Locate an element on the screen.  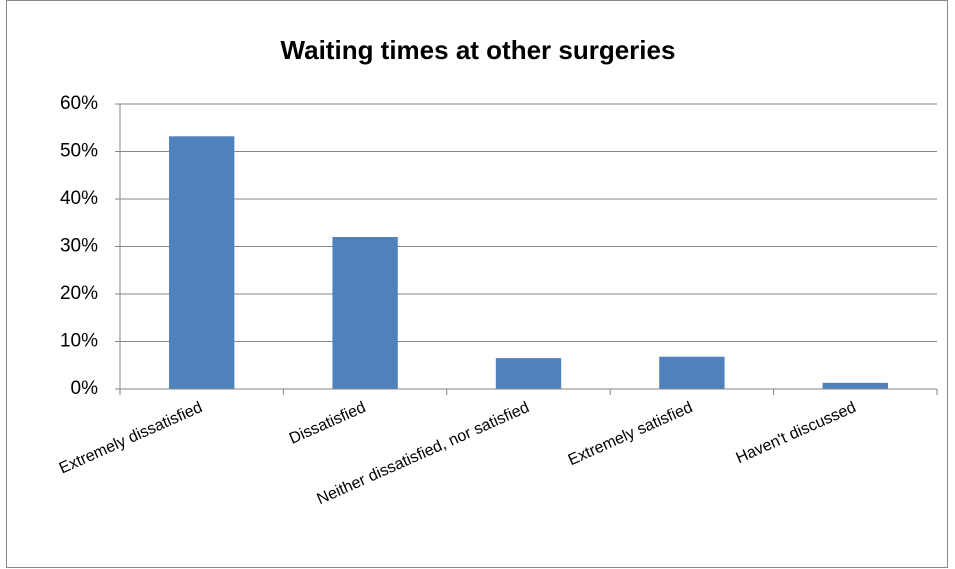
y-tick-label: 0% is located at coordinates (85, 388).